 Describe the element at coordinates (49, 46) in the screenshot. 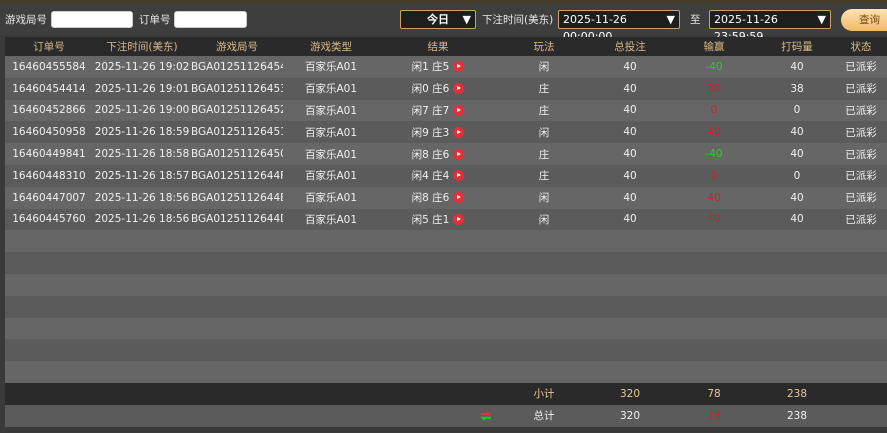

I see `column-header: 订单号` at that location.